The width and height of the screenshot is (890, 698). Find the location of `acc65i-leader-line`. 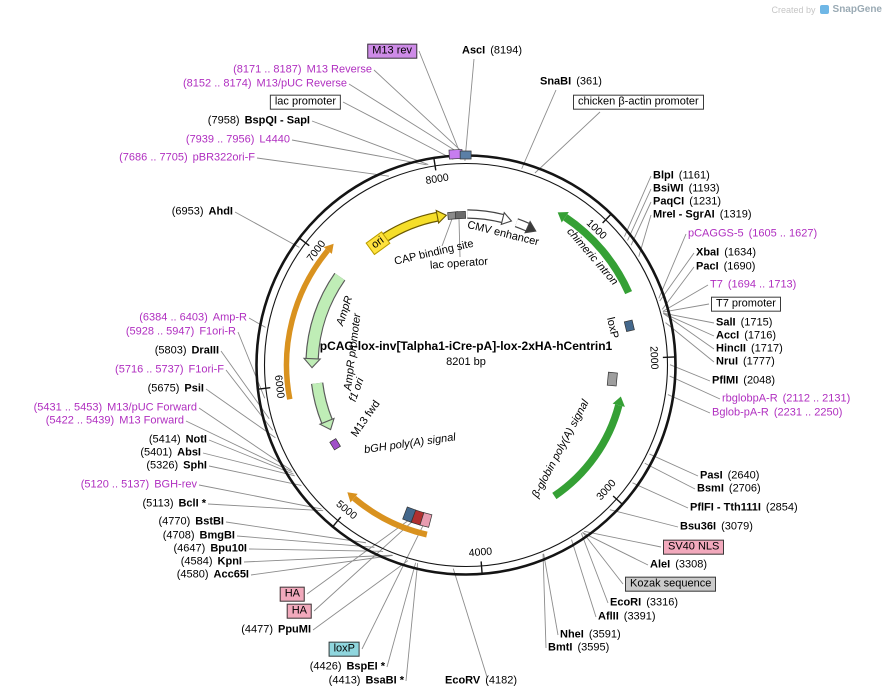

acc65i-leader-line is located at coordinates (321, 565).